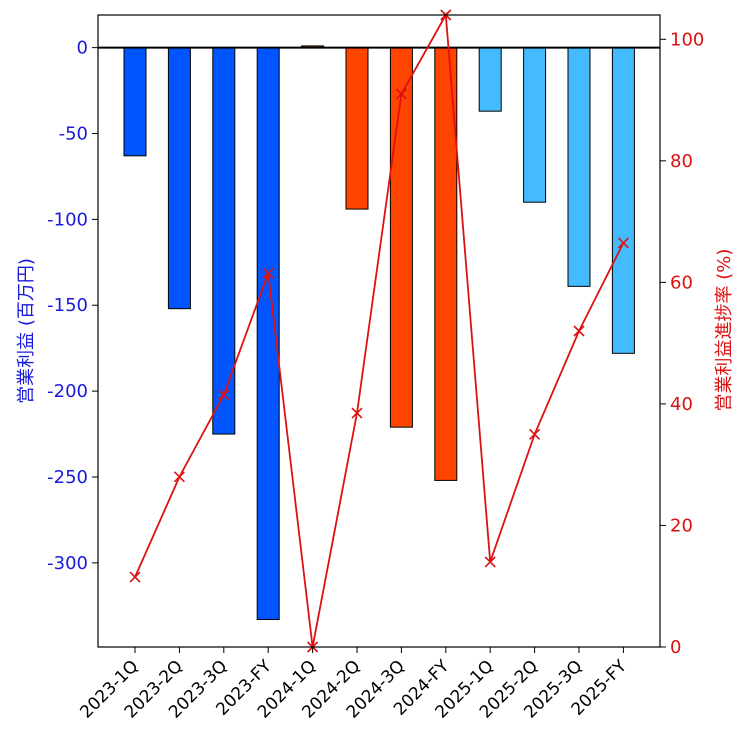 This screenshot has width=750, height=750. Describe the element at coordinates (535, 125) in the screenshot. I see `bar-2025-2Q` at that location.